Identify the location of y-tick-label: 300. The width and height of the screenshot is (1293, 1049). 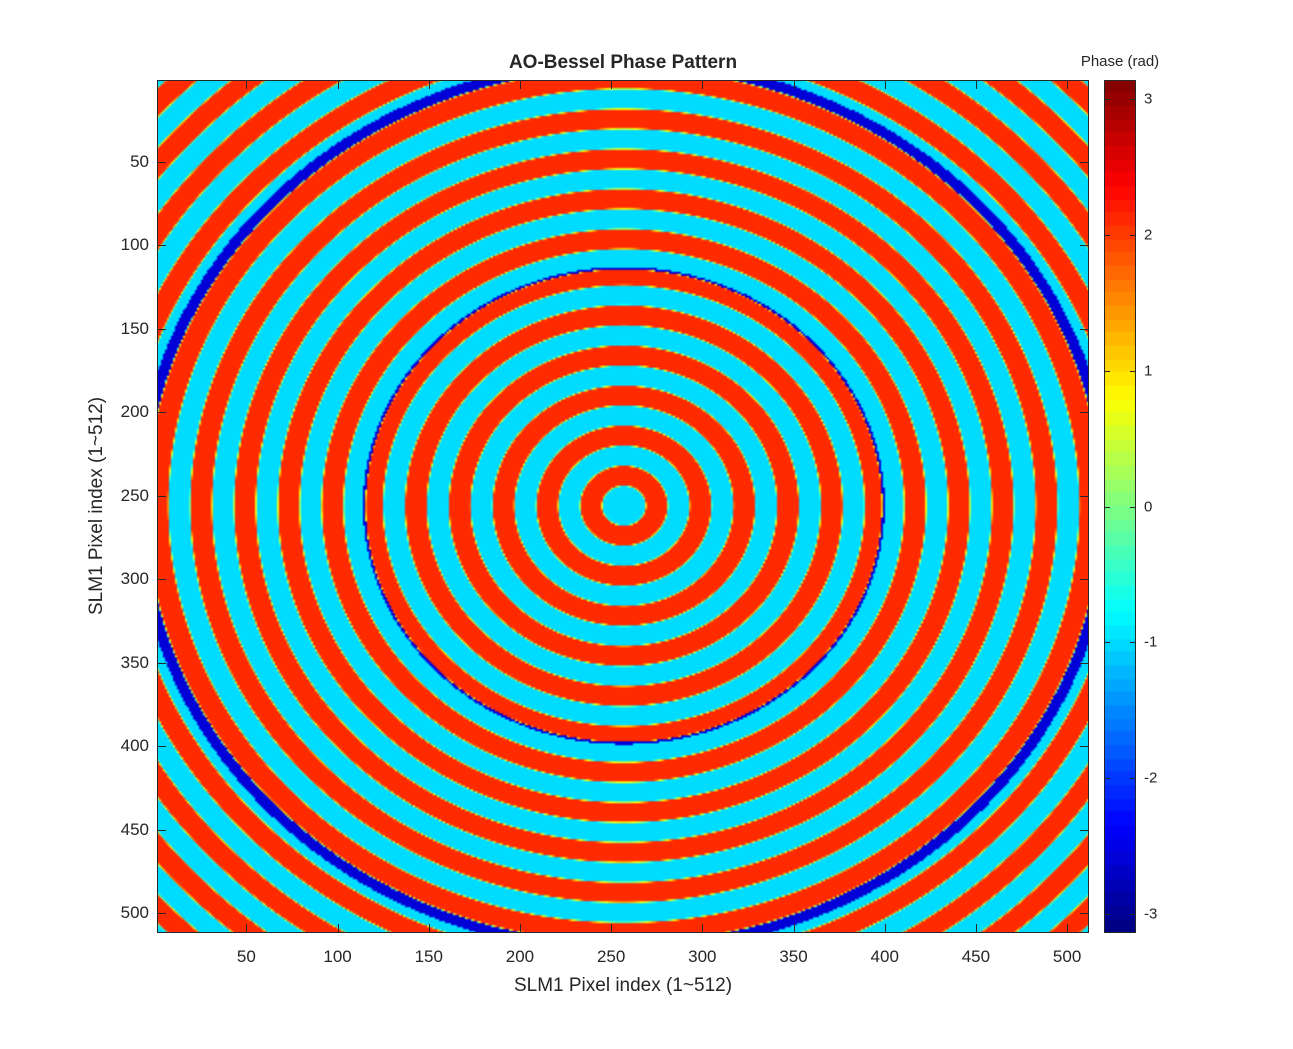
(134, 579).